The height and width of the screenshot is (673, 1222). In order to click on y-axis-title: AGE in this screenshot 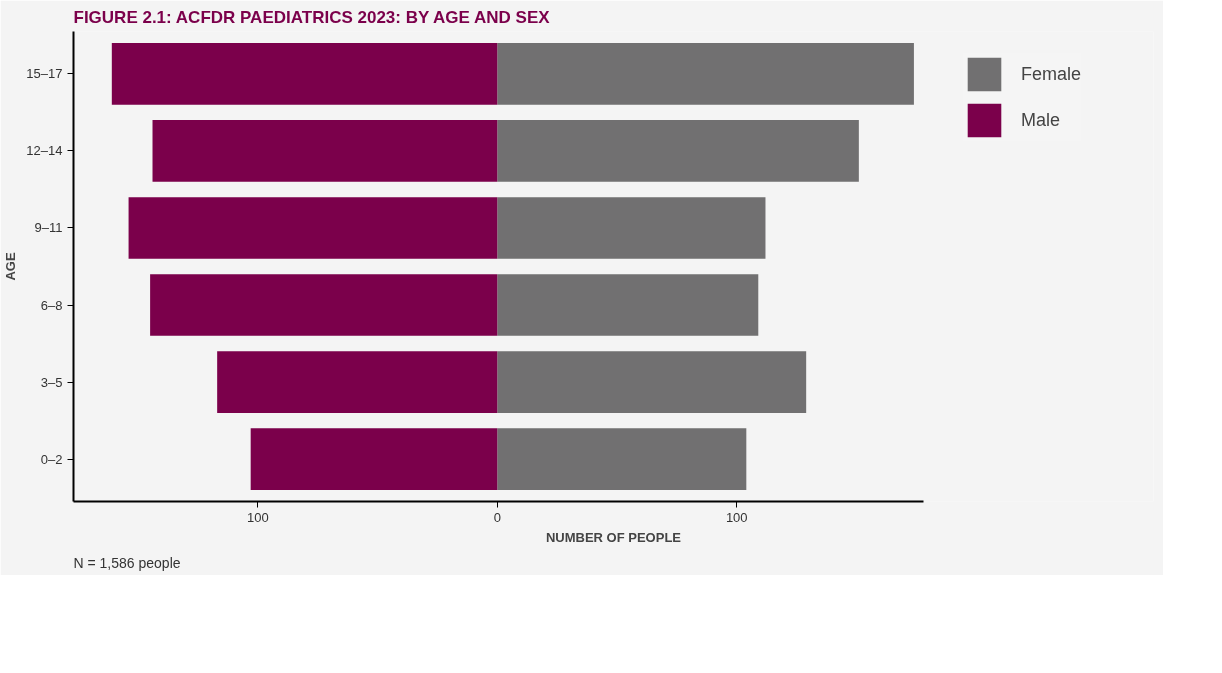, I will do `click(11, 266)`.